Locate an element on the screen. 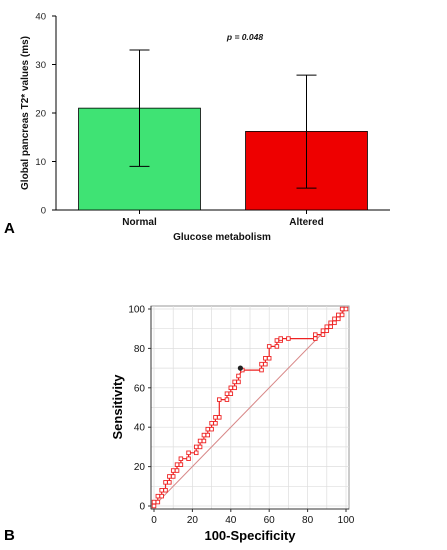 This screenshot has width=447, height=550. roc-y-tick-label: 40 is located at coordinates (140, 428).